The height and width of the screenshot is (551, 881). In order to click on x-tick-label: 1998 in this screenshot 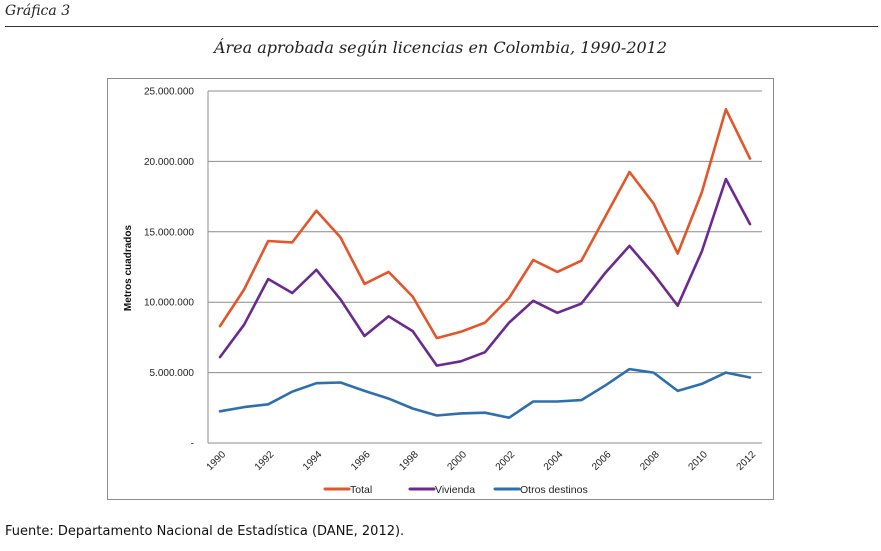, I will do `click(409, 461)`.